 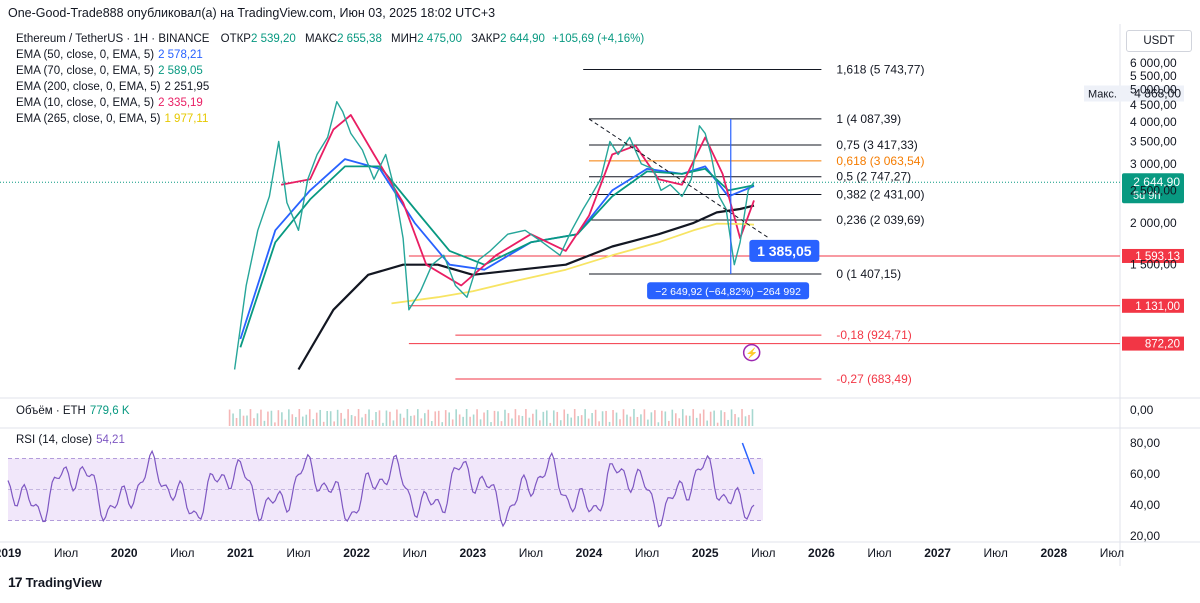 I want to click on rsi-tick-label: 20,00, so click(x=1145, y=536).